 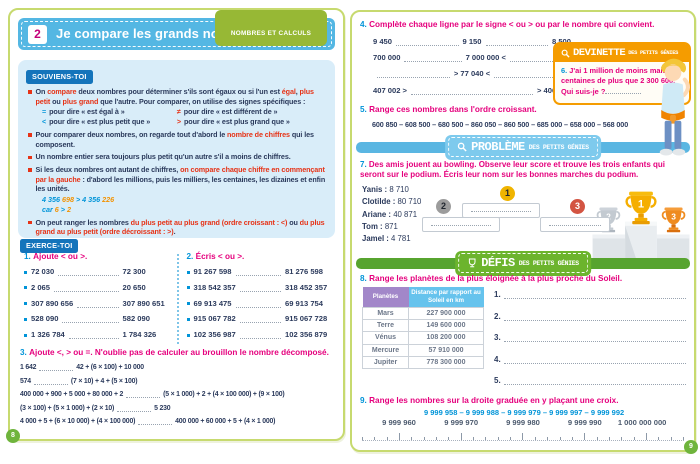 I want to click on planet-distance: 227 900 000, so click(x=446, y=313).